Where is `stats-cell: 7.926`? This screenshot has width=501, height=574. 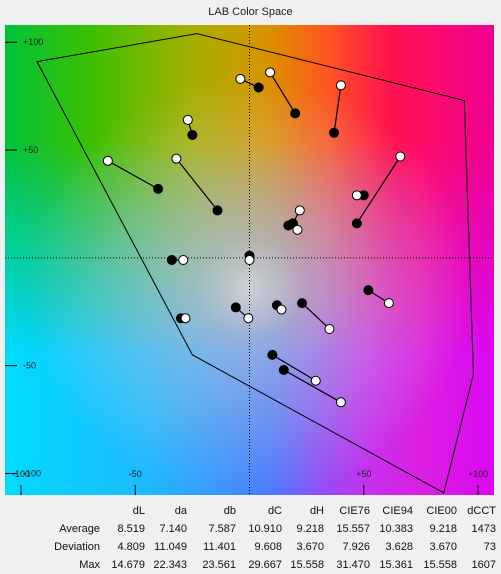
stats-cell: 7.926 is located at coordinates (356, 547).